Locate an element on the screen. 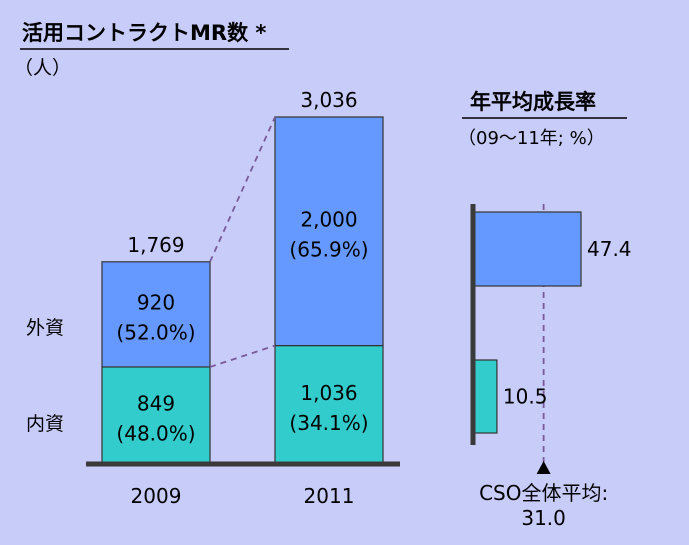  series-label-naishi: 内資 is located at coordinates (45, 424).